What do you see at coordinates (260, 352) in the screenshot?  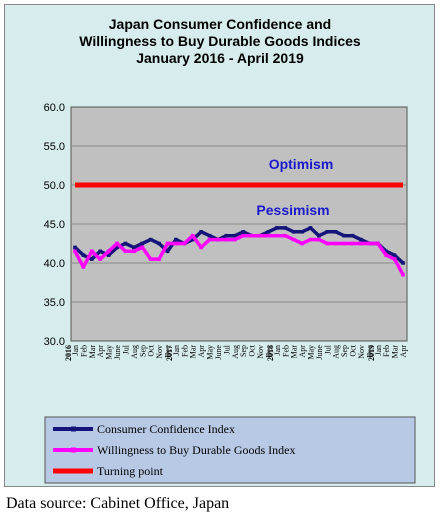 I see `x-tick-label: Nov` at bounding box center [260, 352].